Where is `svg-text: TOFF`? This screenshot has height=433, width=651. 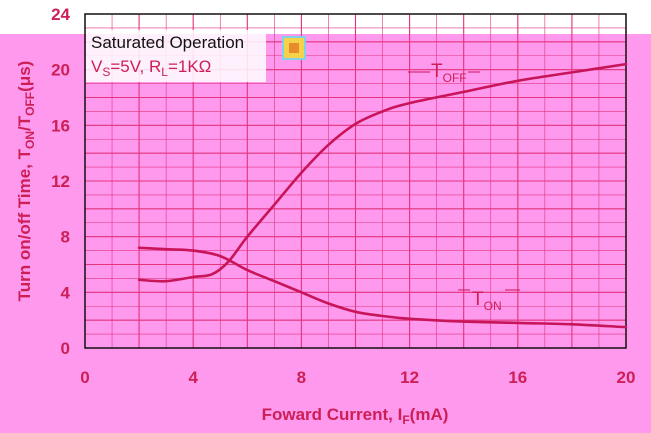
svg-text: TOFF is located at coordinates (449, 73).